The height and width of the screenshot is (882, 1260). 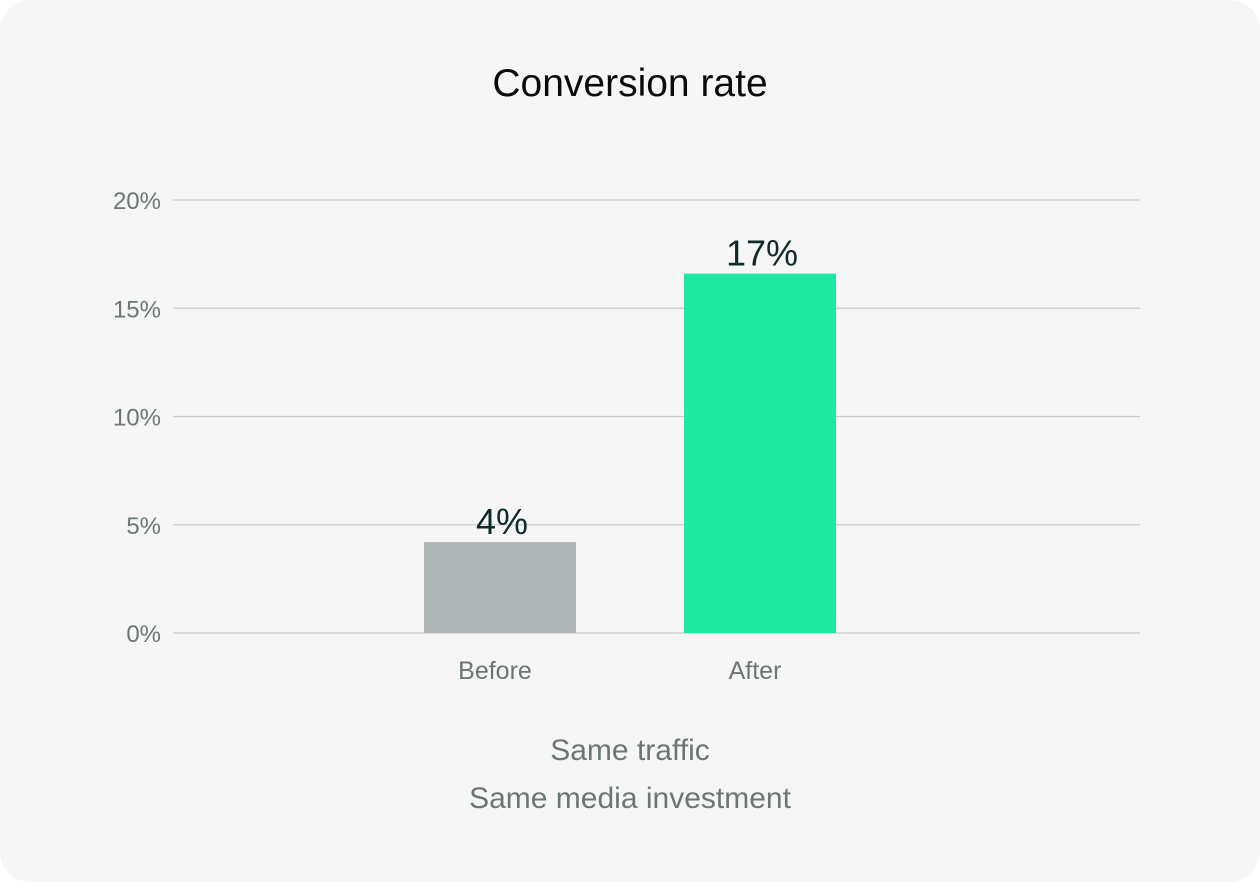 I want to click on y-tick-label: 15%, so click(x=137, y=309).